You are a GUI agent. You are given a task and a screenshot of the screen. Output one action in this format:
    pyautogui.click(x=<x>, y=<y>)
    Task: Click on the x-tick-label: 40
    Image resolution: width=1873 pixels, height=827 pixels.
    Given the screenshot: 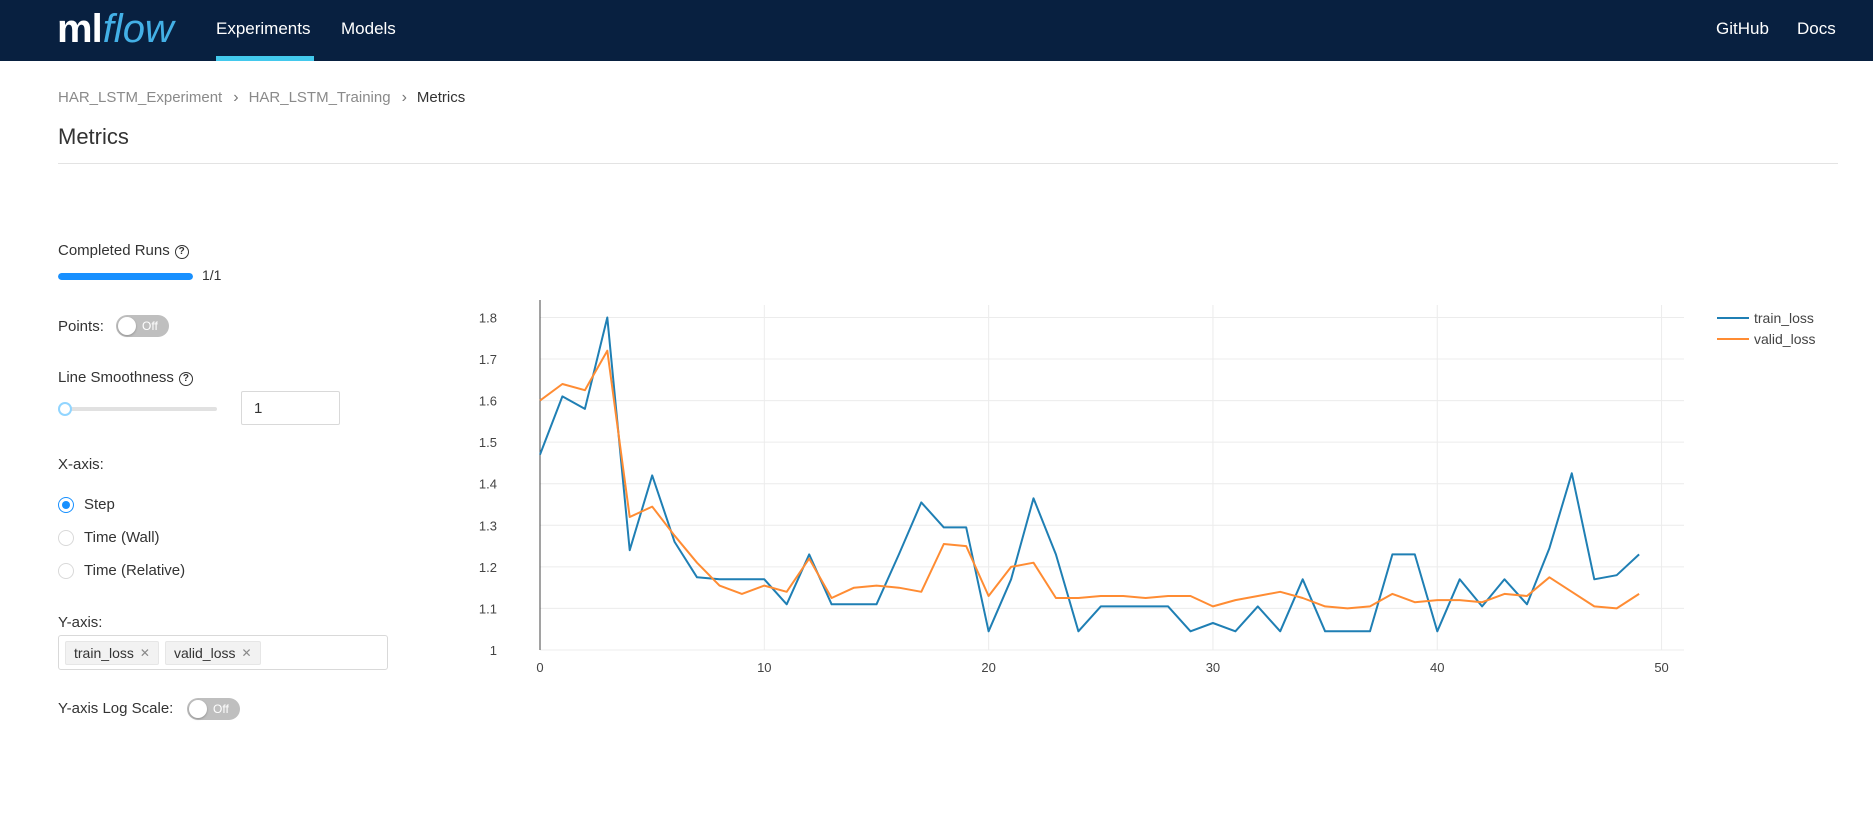 What is the action you would take?
    pyautogui.click(x=1437, y=667)
    